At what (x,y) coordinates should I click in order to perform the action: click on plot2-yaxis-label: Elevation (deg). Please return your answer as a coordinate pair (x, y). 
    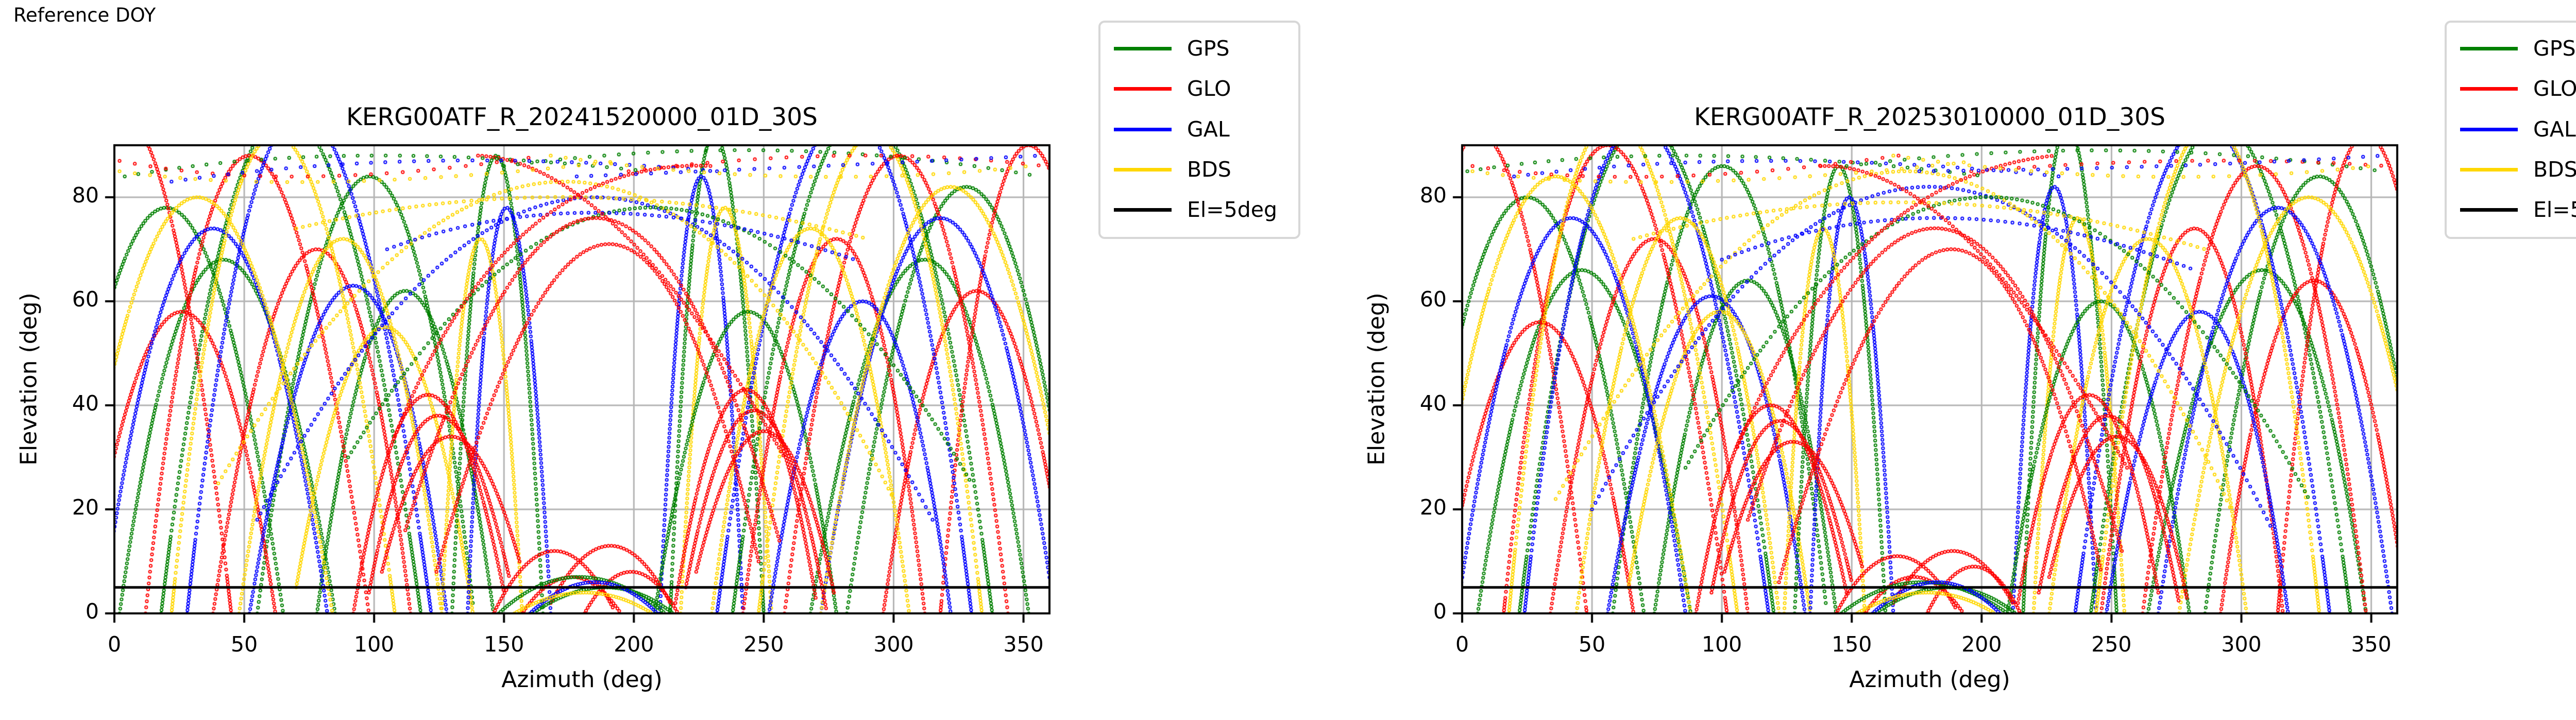
    Looking at the image, I should click on (1376, 379).